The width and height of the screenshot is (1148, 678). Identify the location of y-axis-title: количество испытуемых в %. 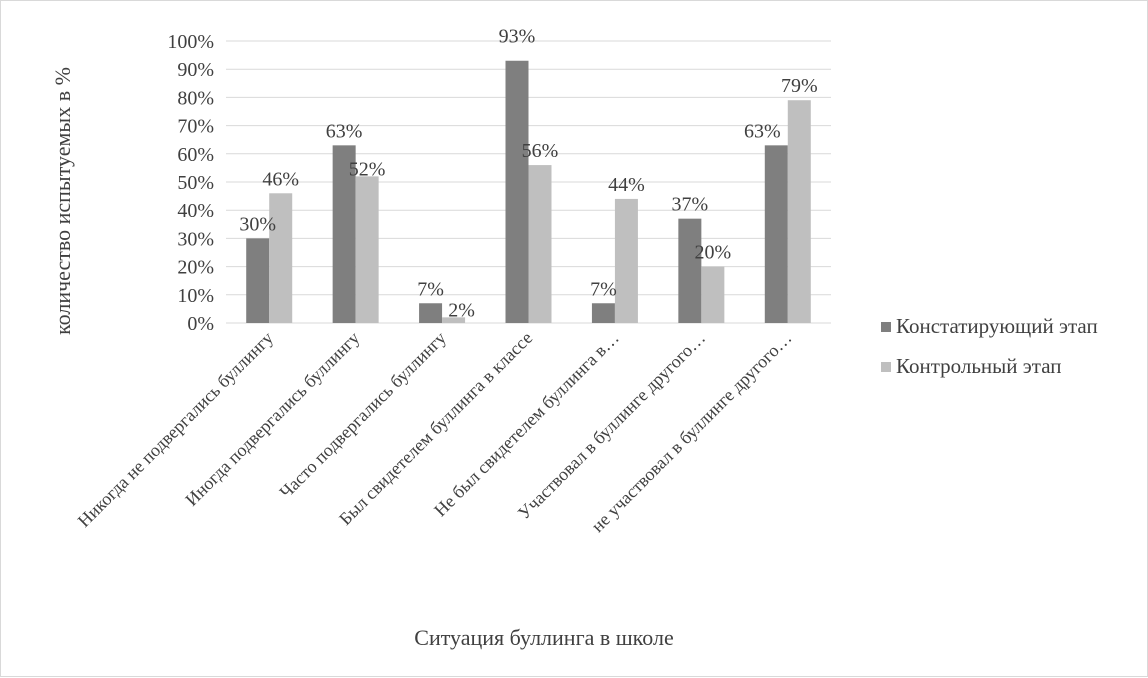
(62, 201).